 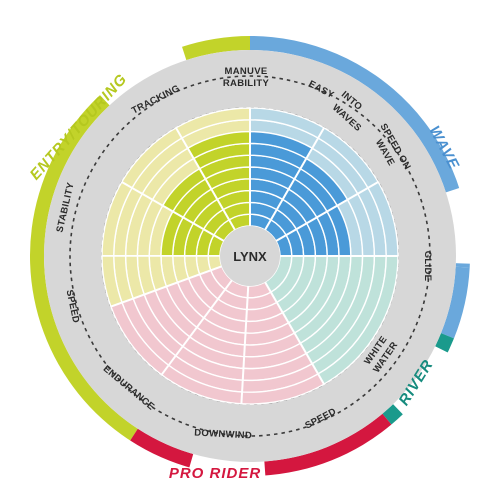 What do you see at coordinates (455, 302) in the screenshot?
I see `category-arc-wave` at bounding box center [455, 302].